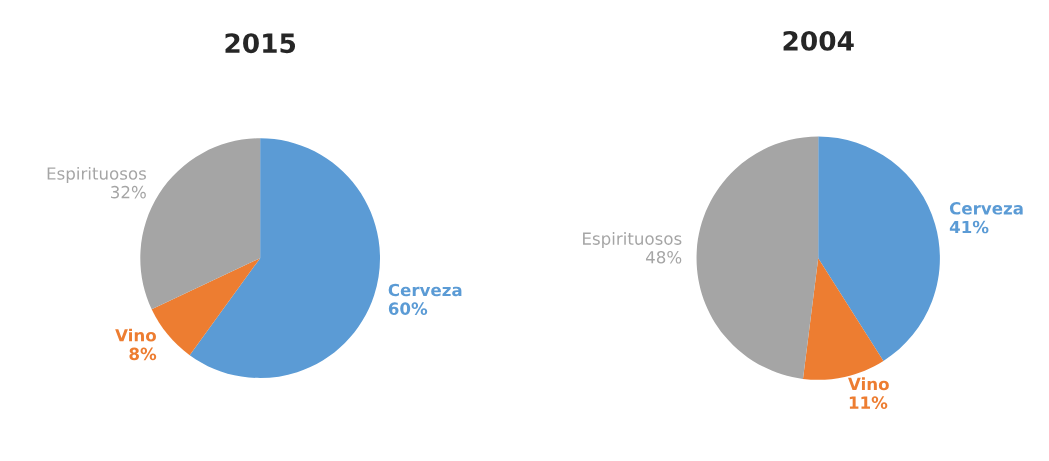 This screenshot has height=461, width=1049. Describe the element at coordinates (143, 354) in the screenshot. I see `data-label: 8%` at that location.